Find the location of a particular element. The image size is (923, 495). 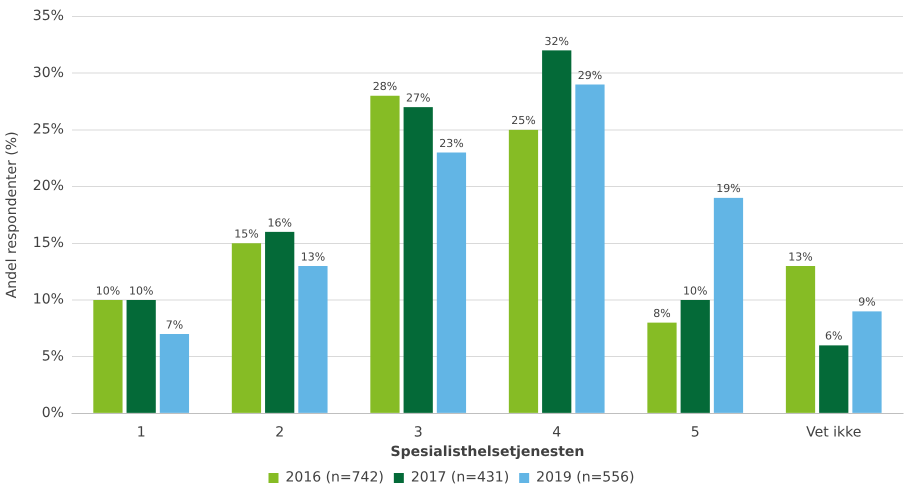

x-tick-label: 2 is located at coordinates (279, 432).